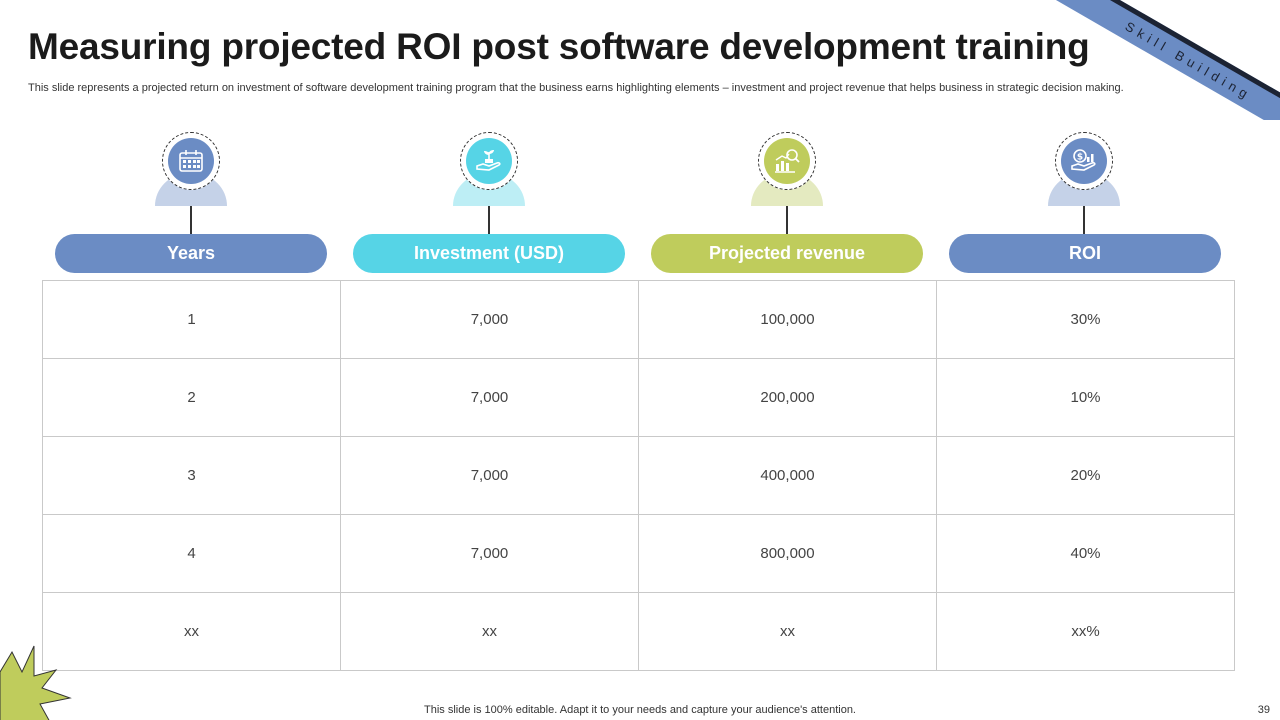  I want to click on cell-roi: 40%, so click(1085, 553).